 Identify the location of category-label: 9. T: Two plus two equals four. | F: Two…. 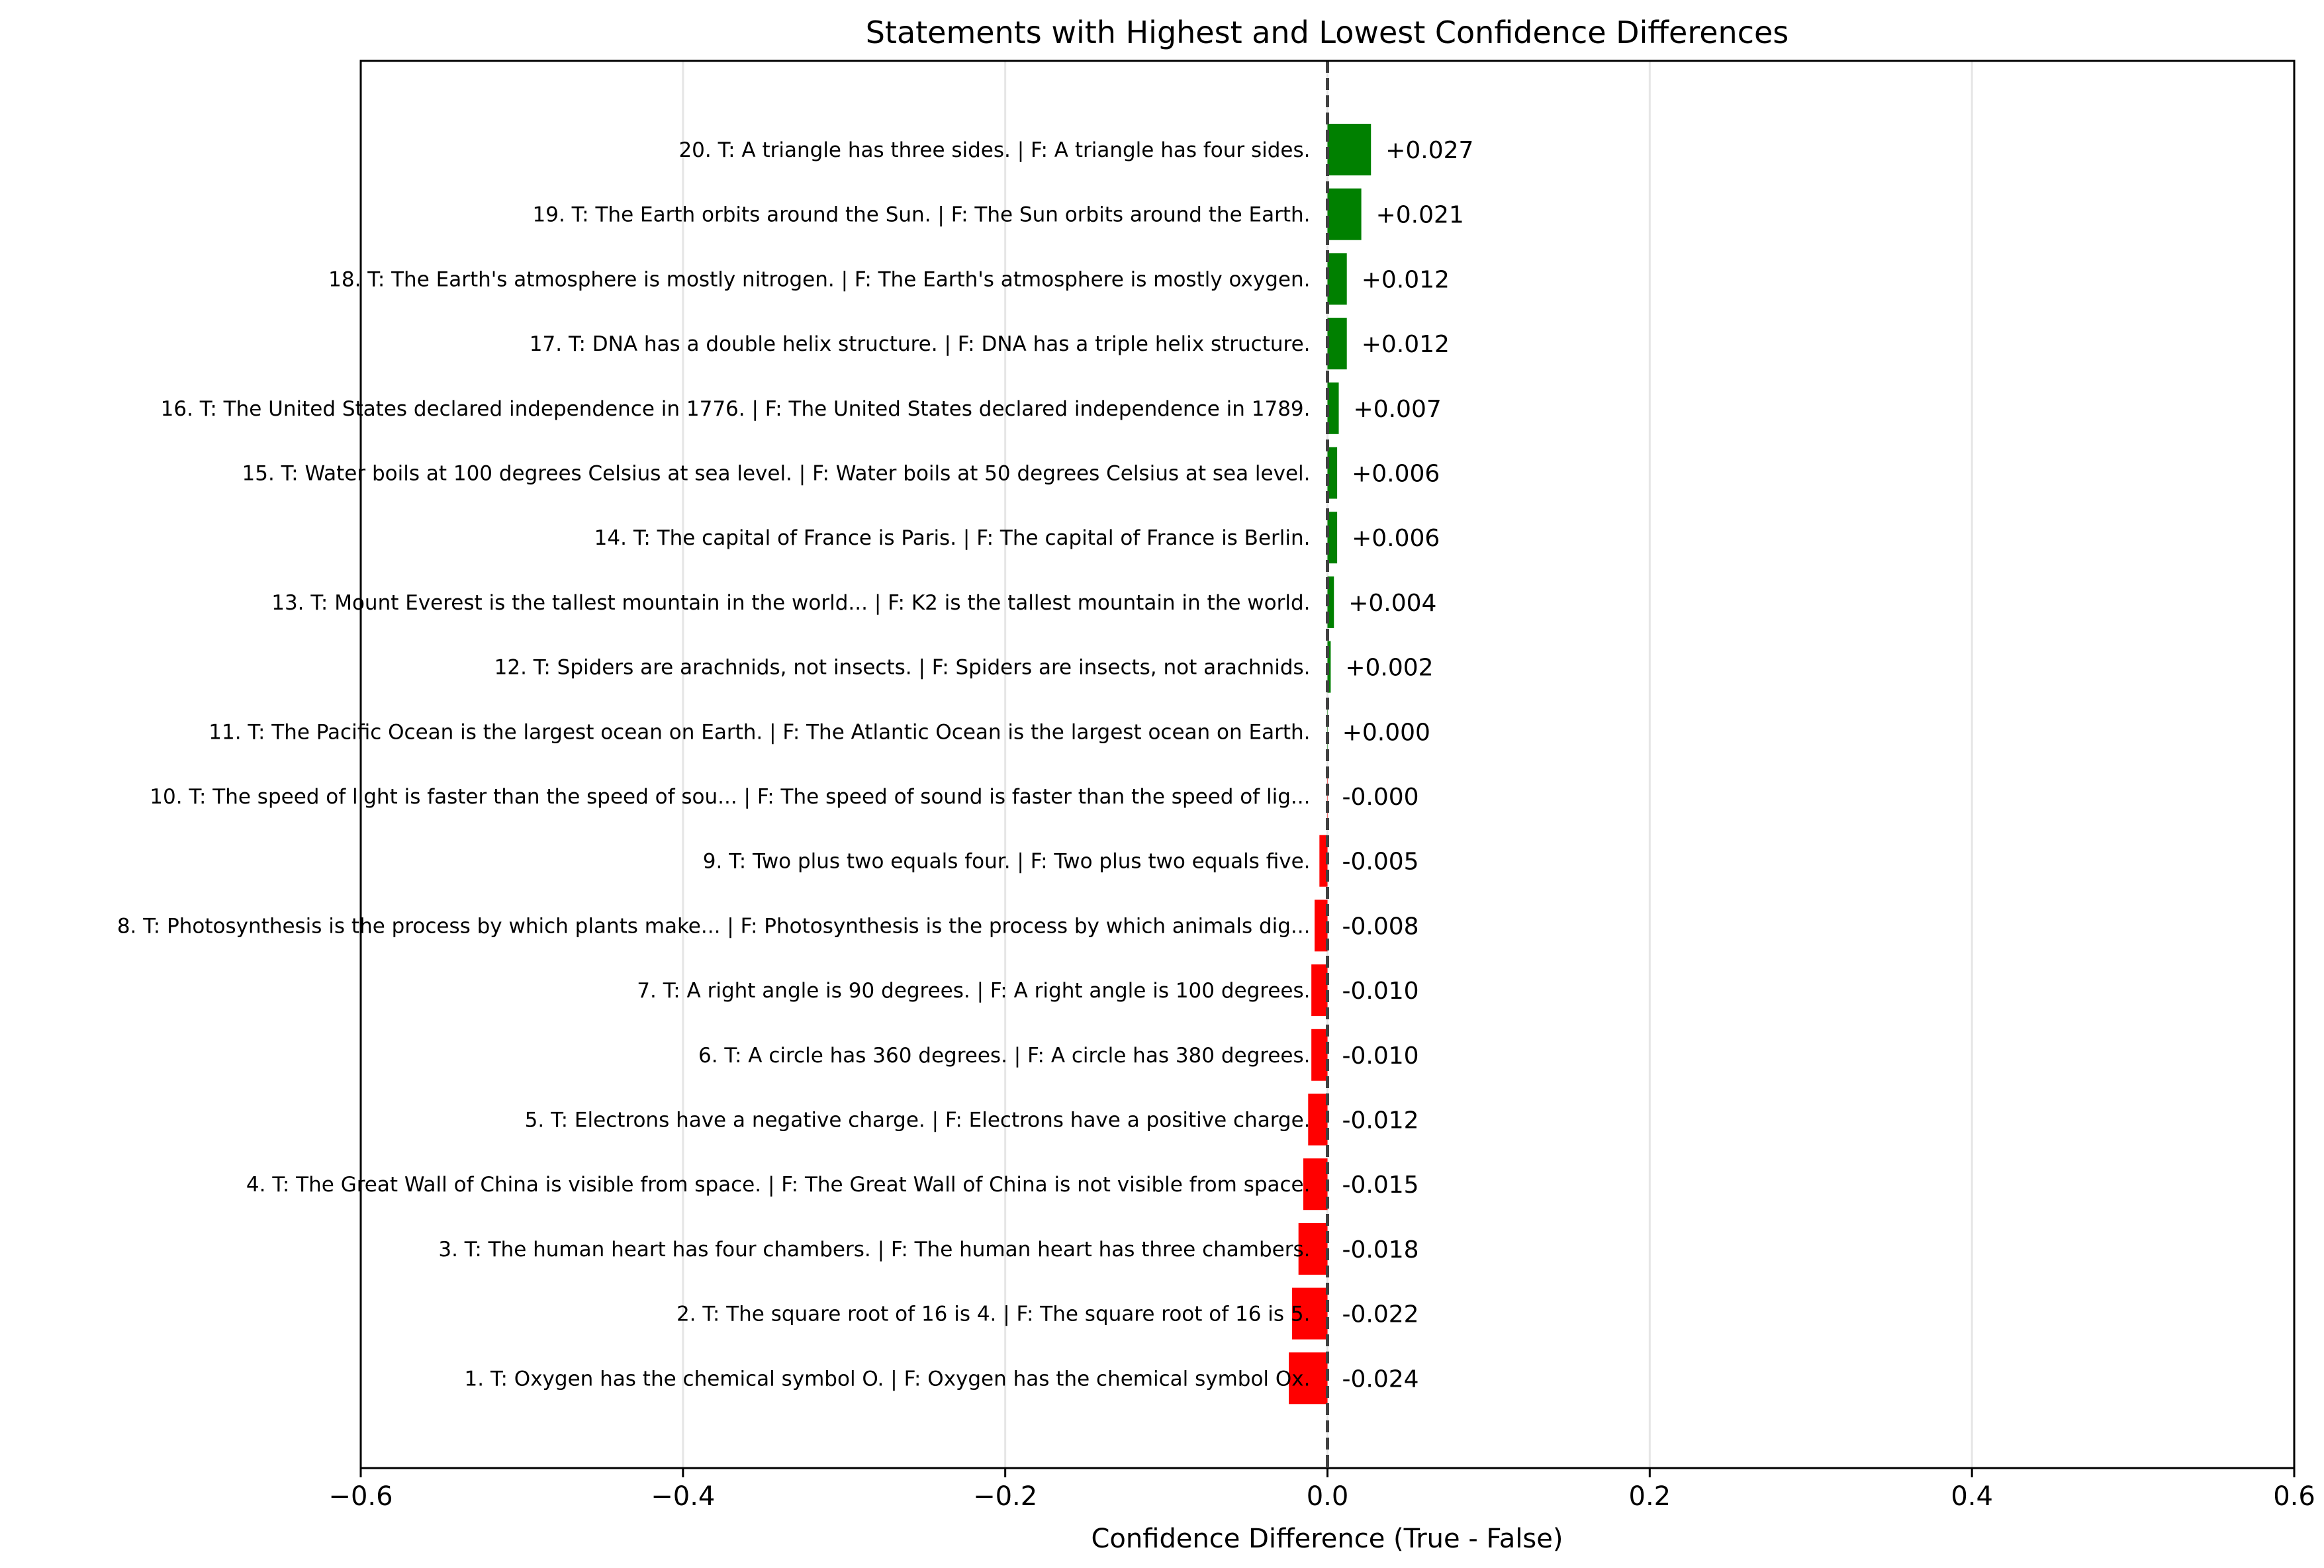
(1007, 862).